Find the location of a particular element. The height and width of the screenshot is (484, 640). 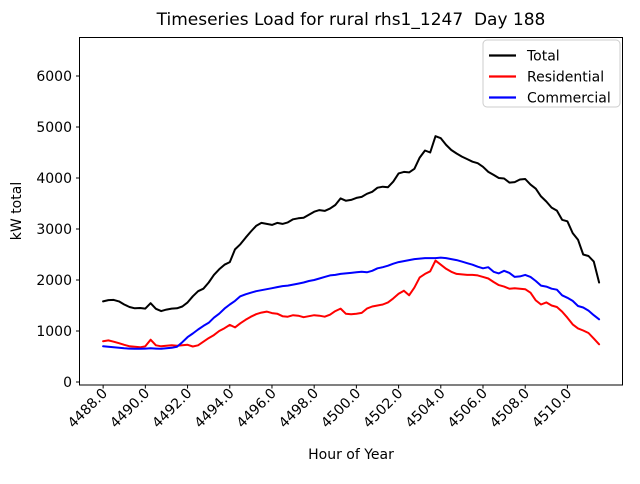

series-line-residential is located at coordinates (351, 304).